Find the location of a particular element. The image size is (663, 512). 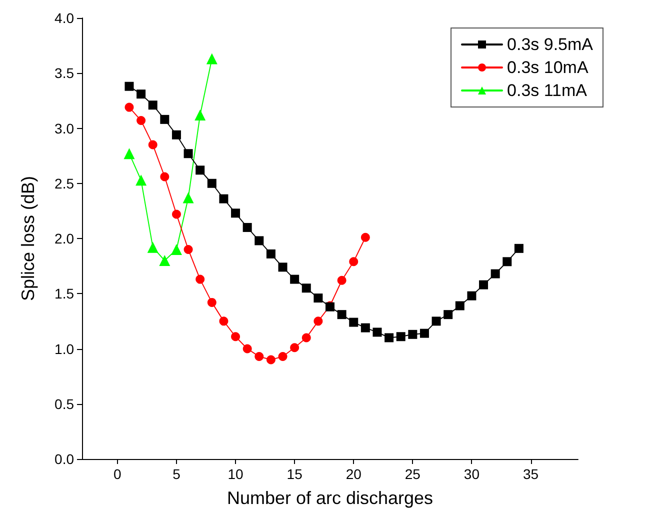

legend-label: 0.3s 10mA is located at coordinates (548, 67).